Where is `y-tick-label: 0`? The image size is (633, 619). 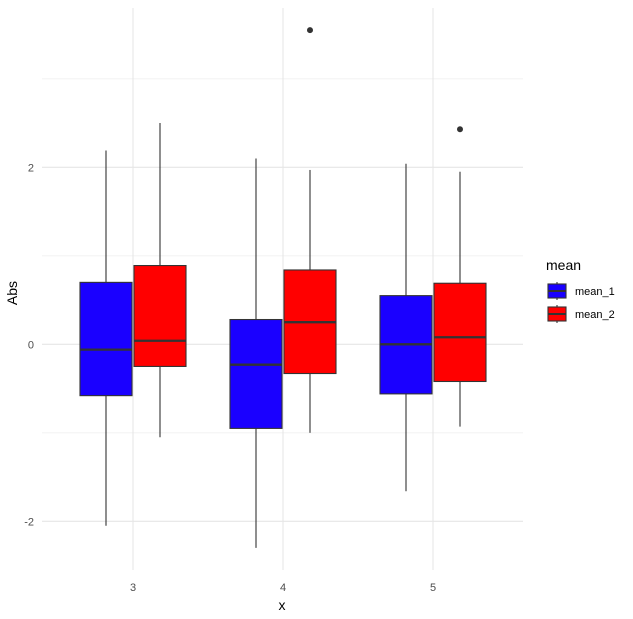
y-tick-label: 0 is located at coordinates (31, 345).